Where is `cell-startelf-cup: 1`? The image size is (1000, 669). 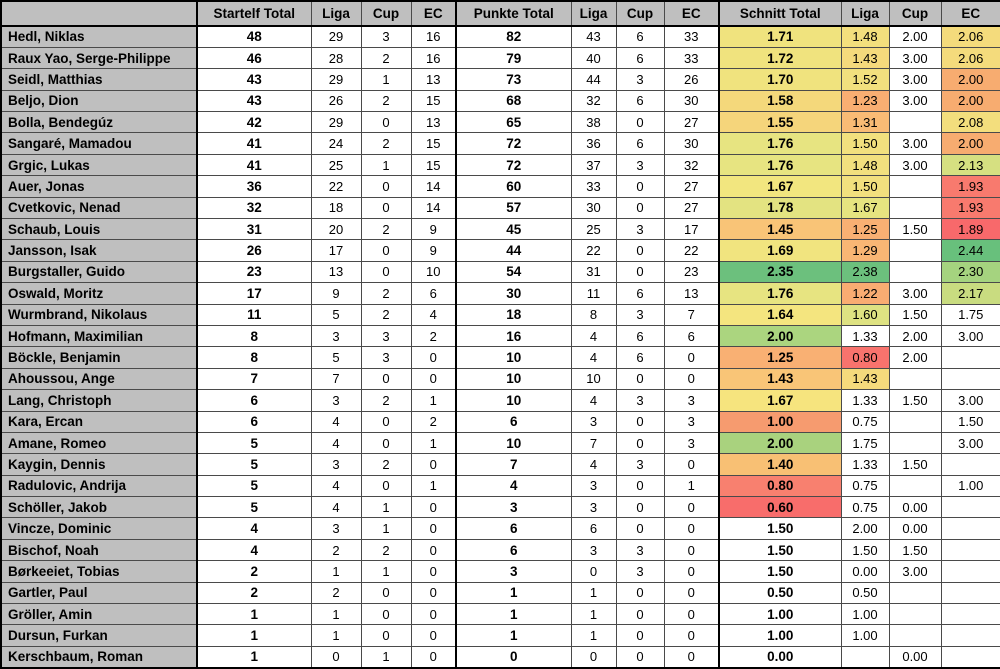
cell-startelf-cup: 1 is located at coordinates (386, 165).